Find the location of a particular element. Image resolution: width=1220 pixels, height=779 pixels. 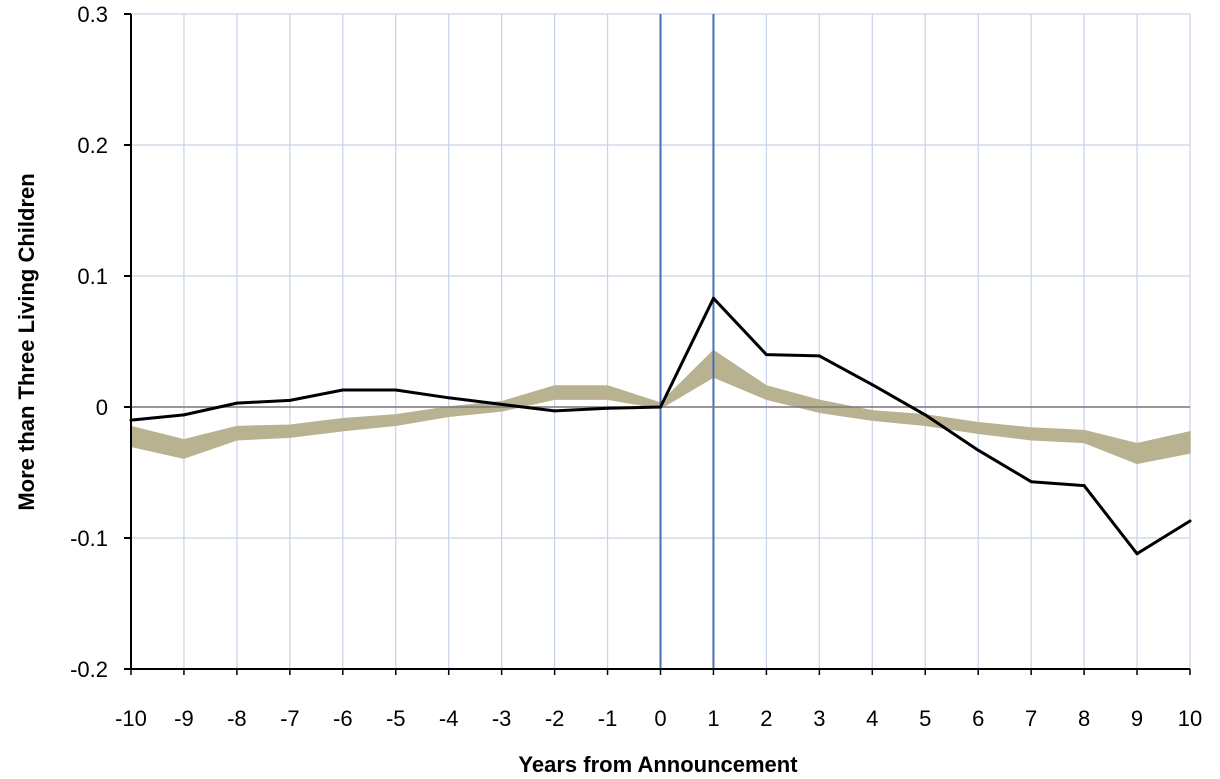

y-tick-label: 0.2 is located at coordinates (92, 145).